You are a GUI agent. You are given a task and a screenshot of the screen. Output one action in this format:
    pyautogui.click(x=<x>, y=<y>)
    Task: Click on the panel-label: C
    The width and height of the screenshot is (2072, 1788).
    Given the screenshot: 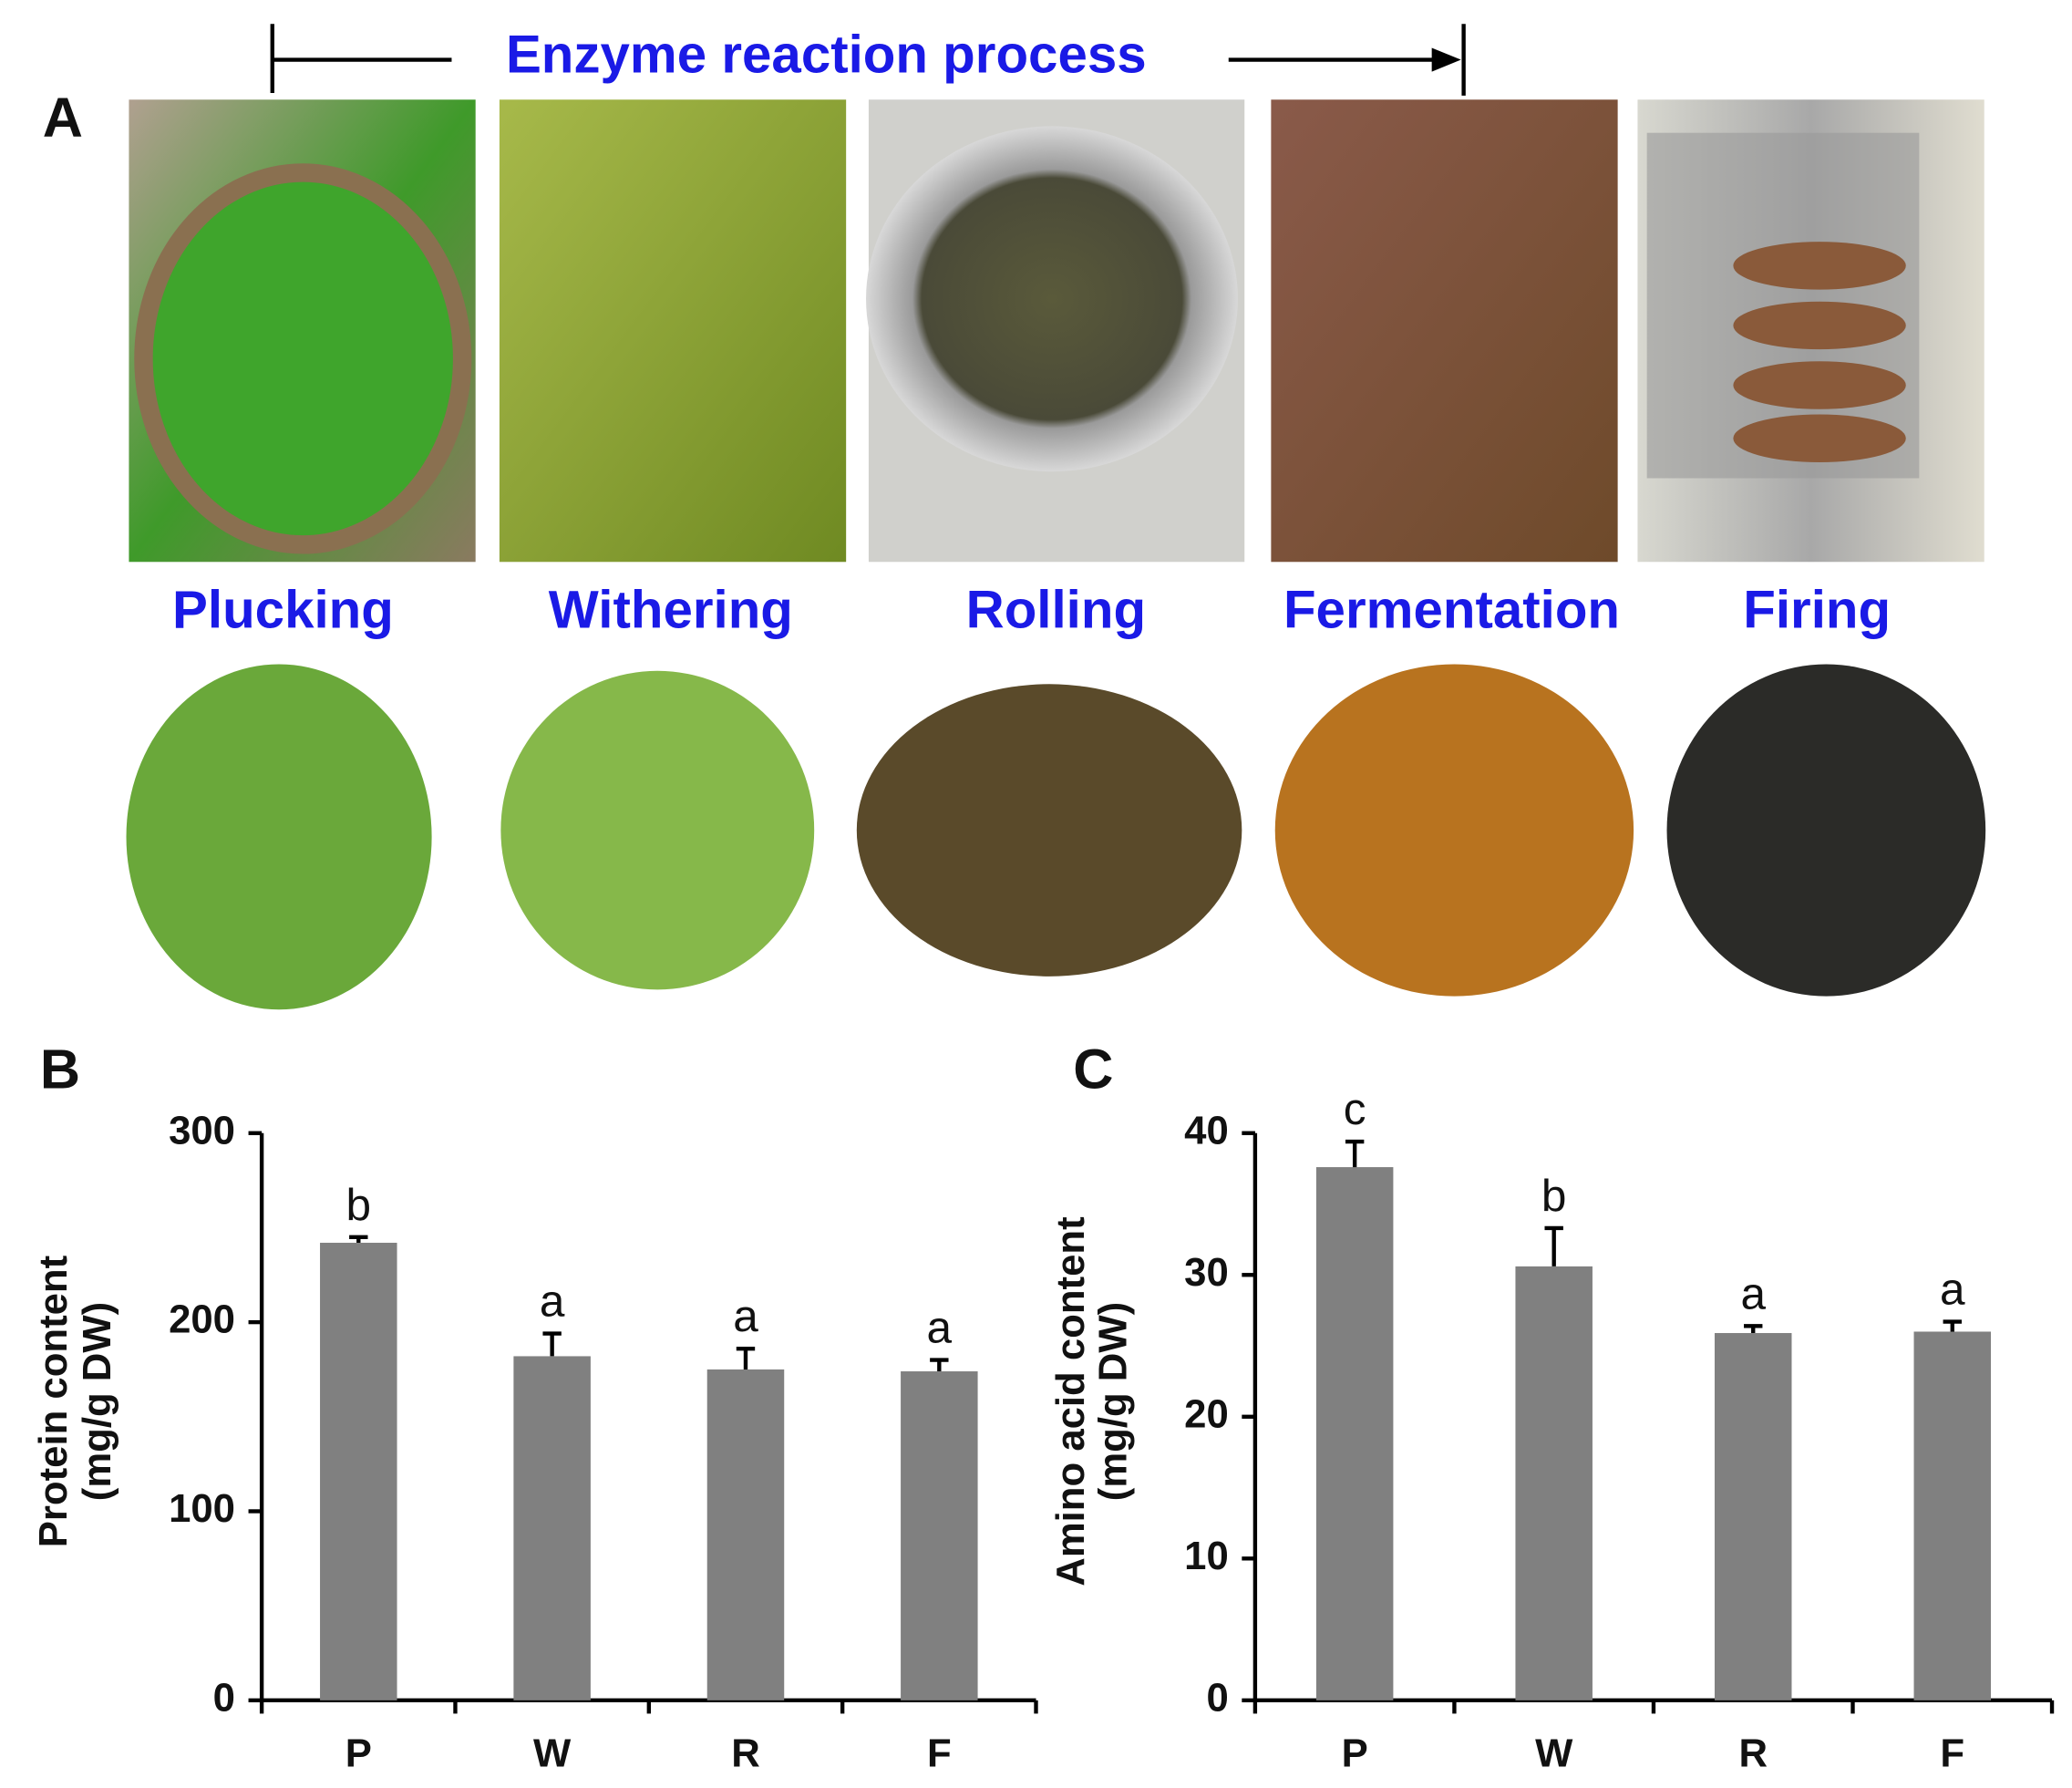 What is the action you would take?
    pyautogui.click(x=1093, y=1069)
    